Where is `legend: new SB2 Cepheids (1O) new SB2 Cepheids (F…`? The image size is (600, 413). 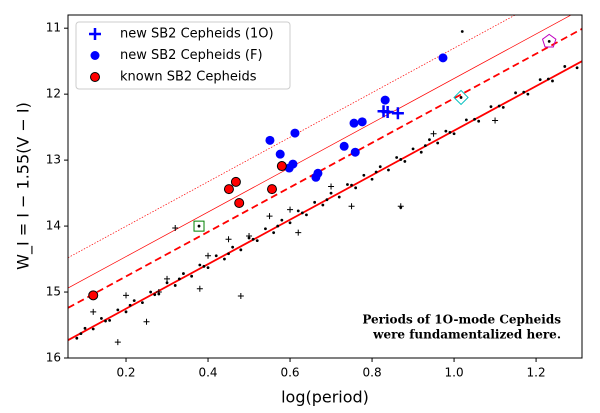 legend: new SB2 Cepheids (1O) new SB2 Cepheids (F… is located at coordinates (183, 55).